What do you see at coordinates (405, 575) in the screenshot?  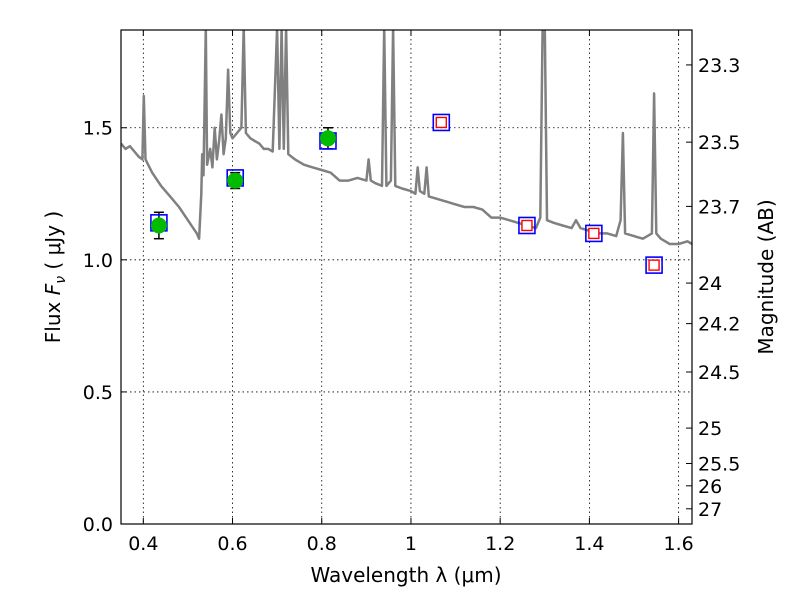 I see `x-axis-label: Wavelength λ (μm)` at bounding box center [405, 575].